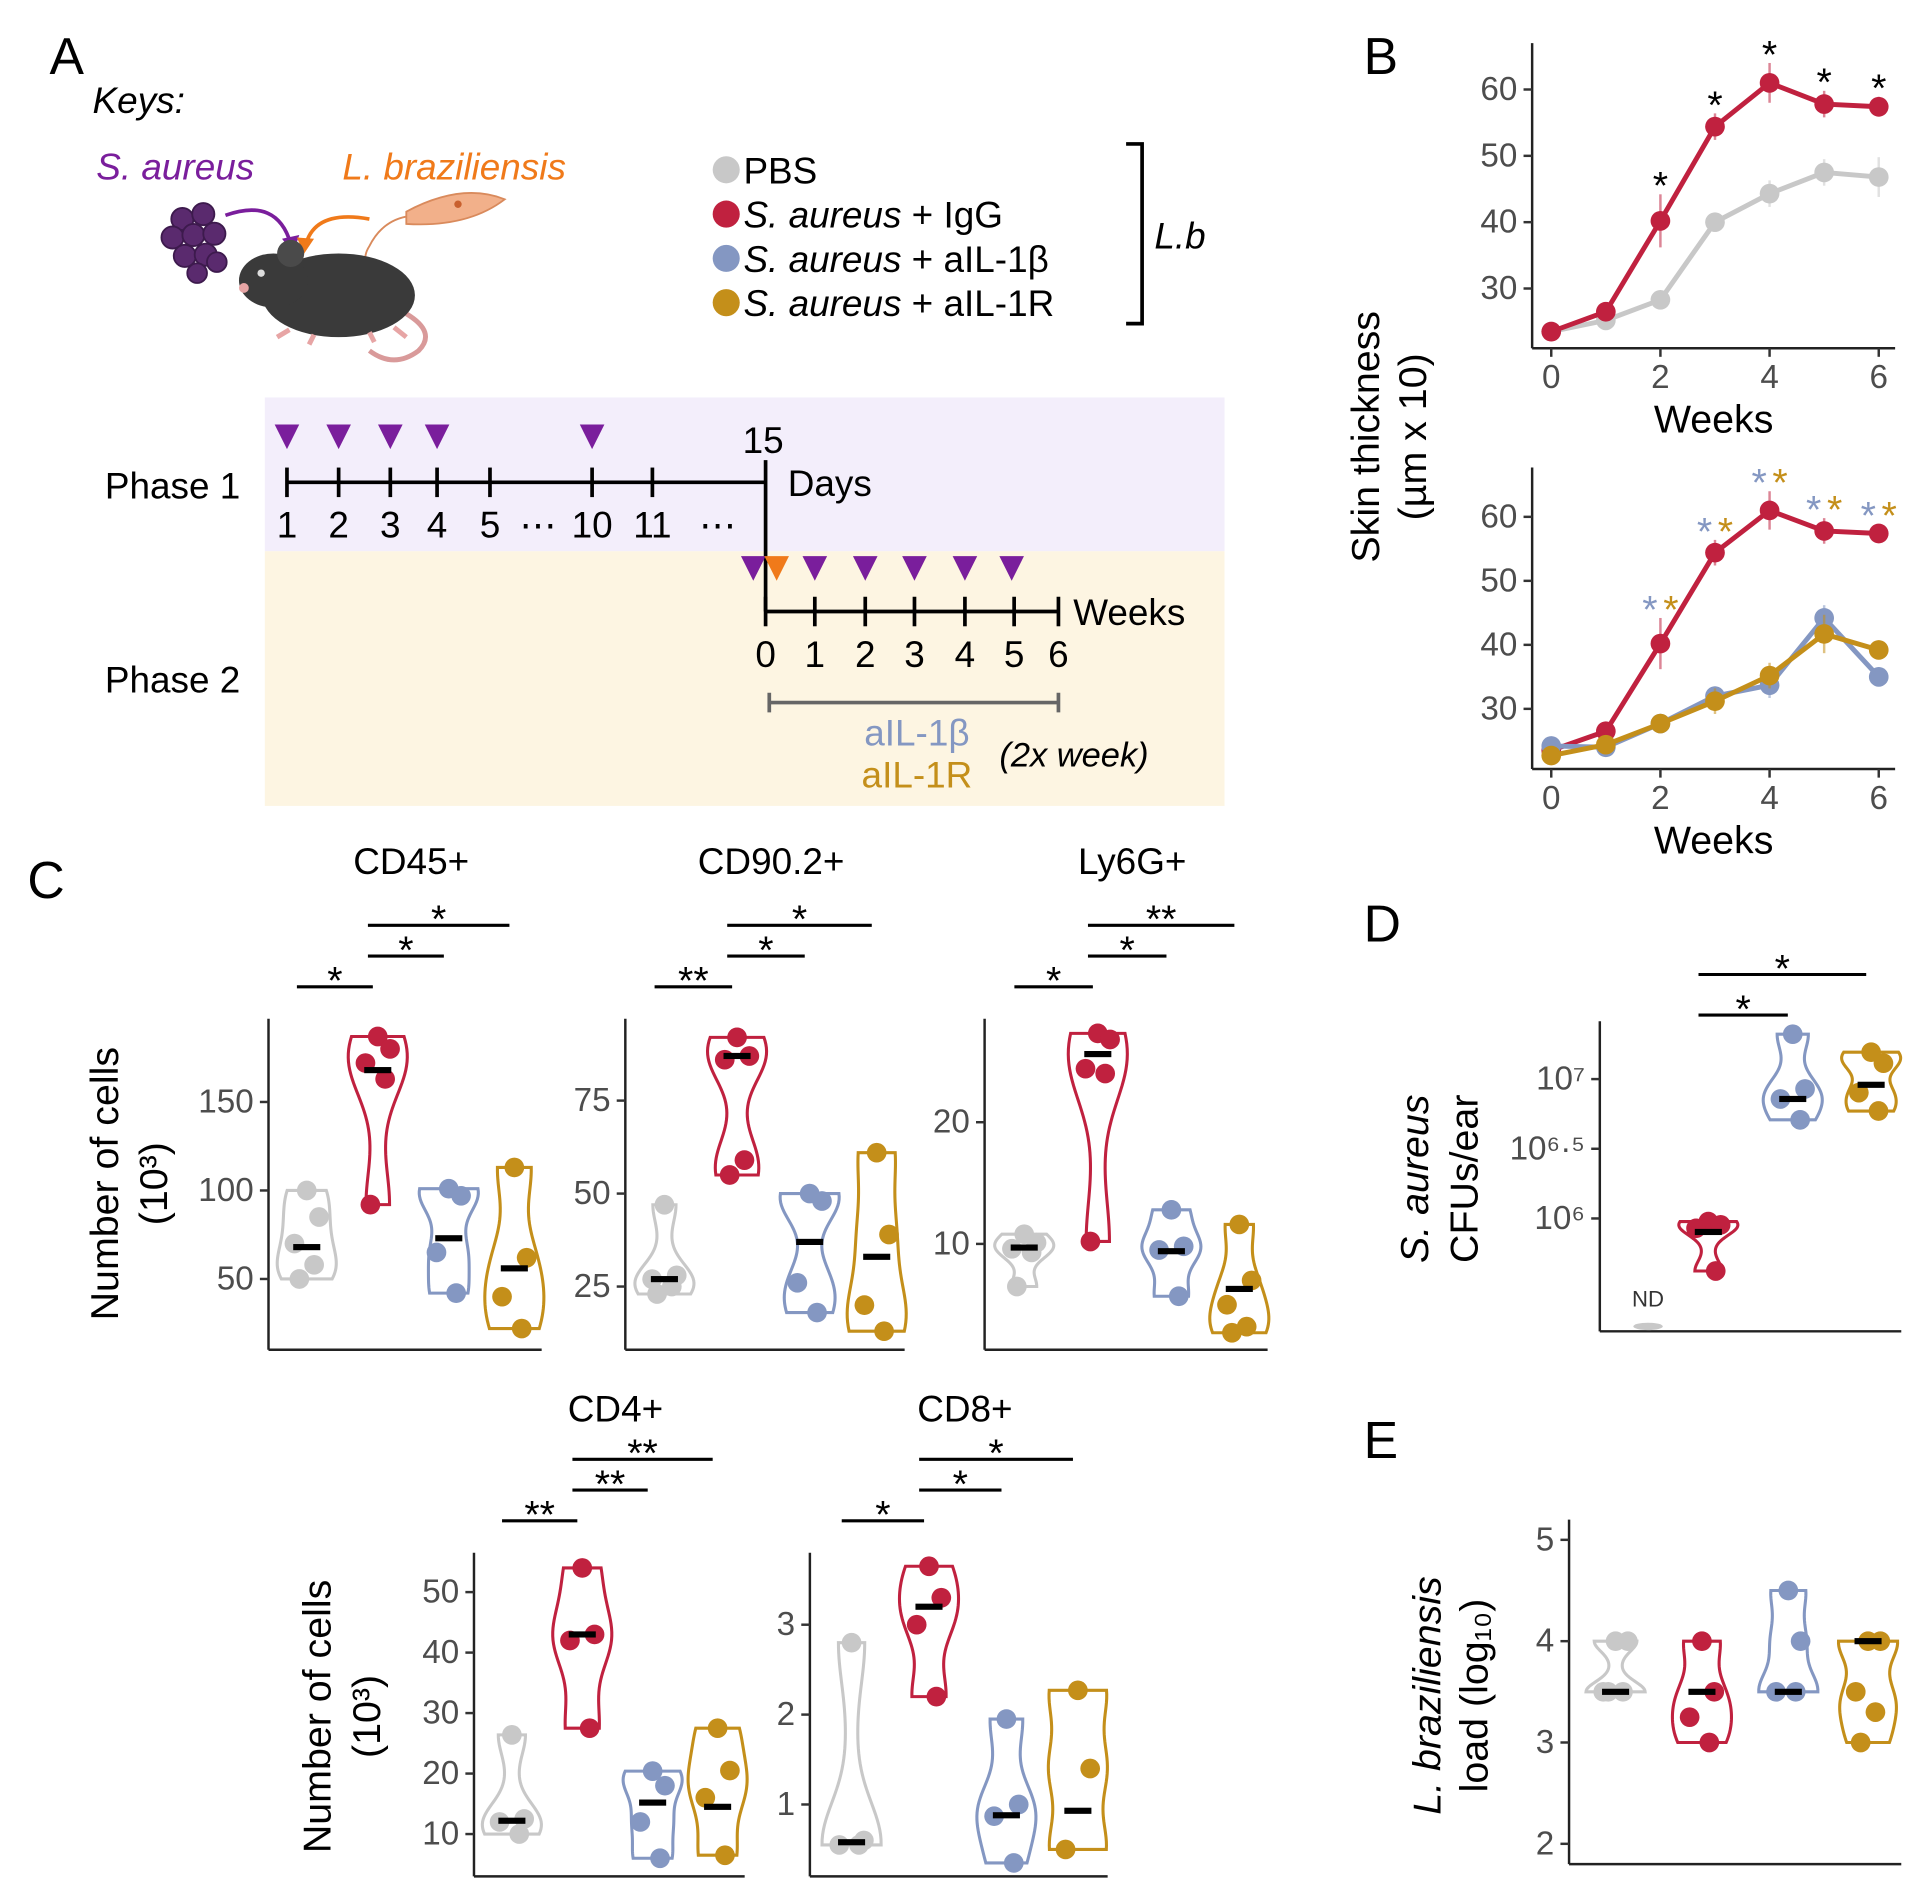 This screenshot has height=1901, width=1920. What do you see at coordinates (744, 678) in the screenshot?
I see `phase-2-background` at bounding box center [744, 678].